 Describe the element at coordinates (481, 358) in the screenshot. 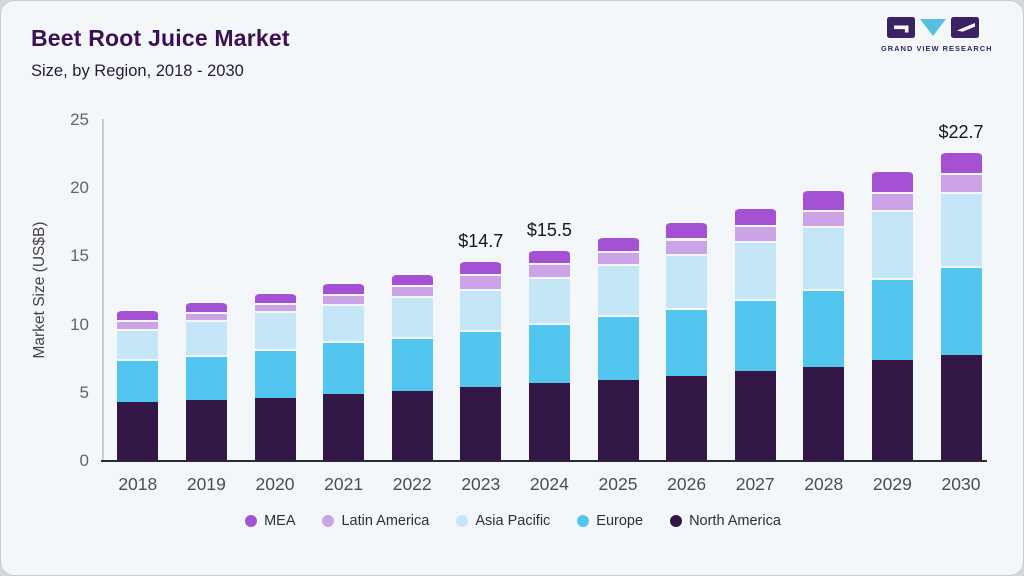

I see `bar-segment-2023-europe` at that location.